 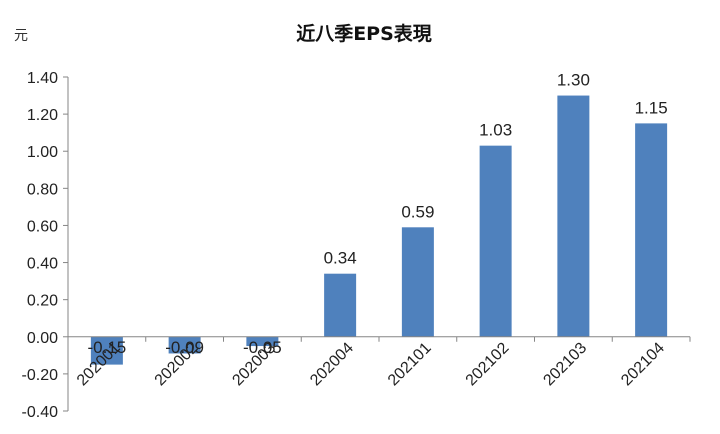 I want to click on y-tick-label: -0.40, so click(x=40, y=412).